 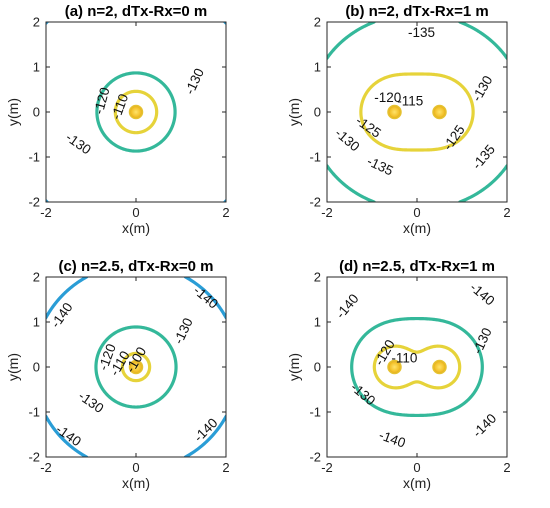 What do you see at coordinates (136, 11) in the screenshot?
I see `panel-title: (a) n=2, dTx-Rx=0 m` at bounding box center [136, 11].